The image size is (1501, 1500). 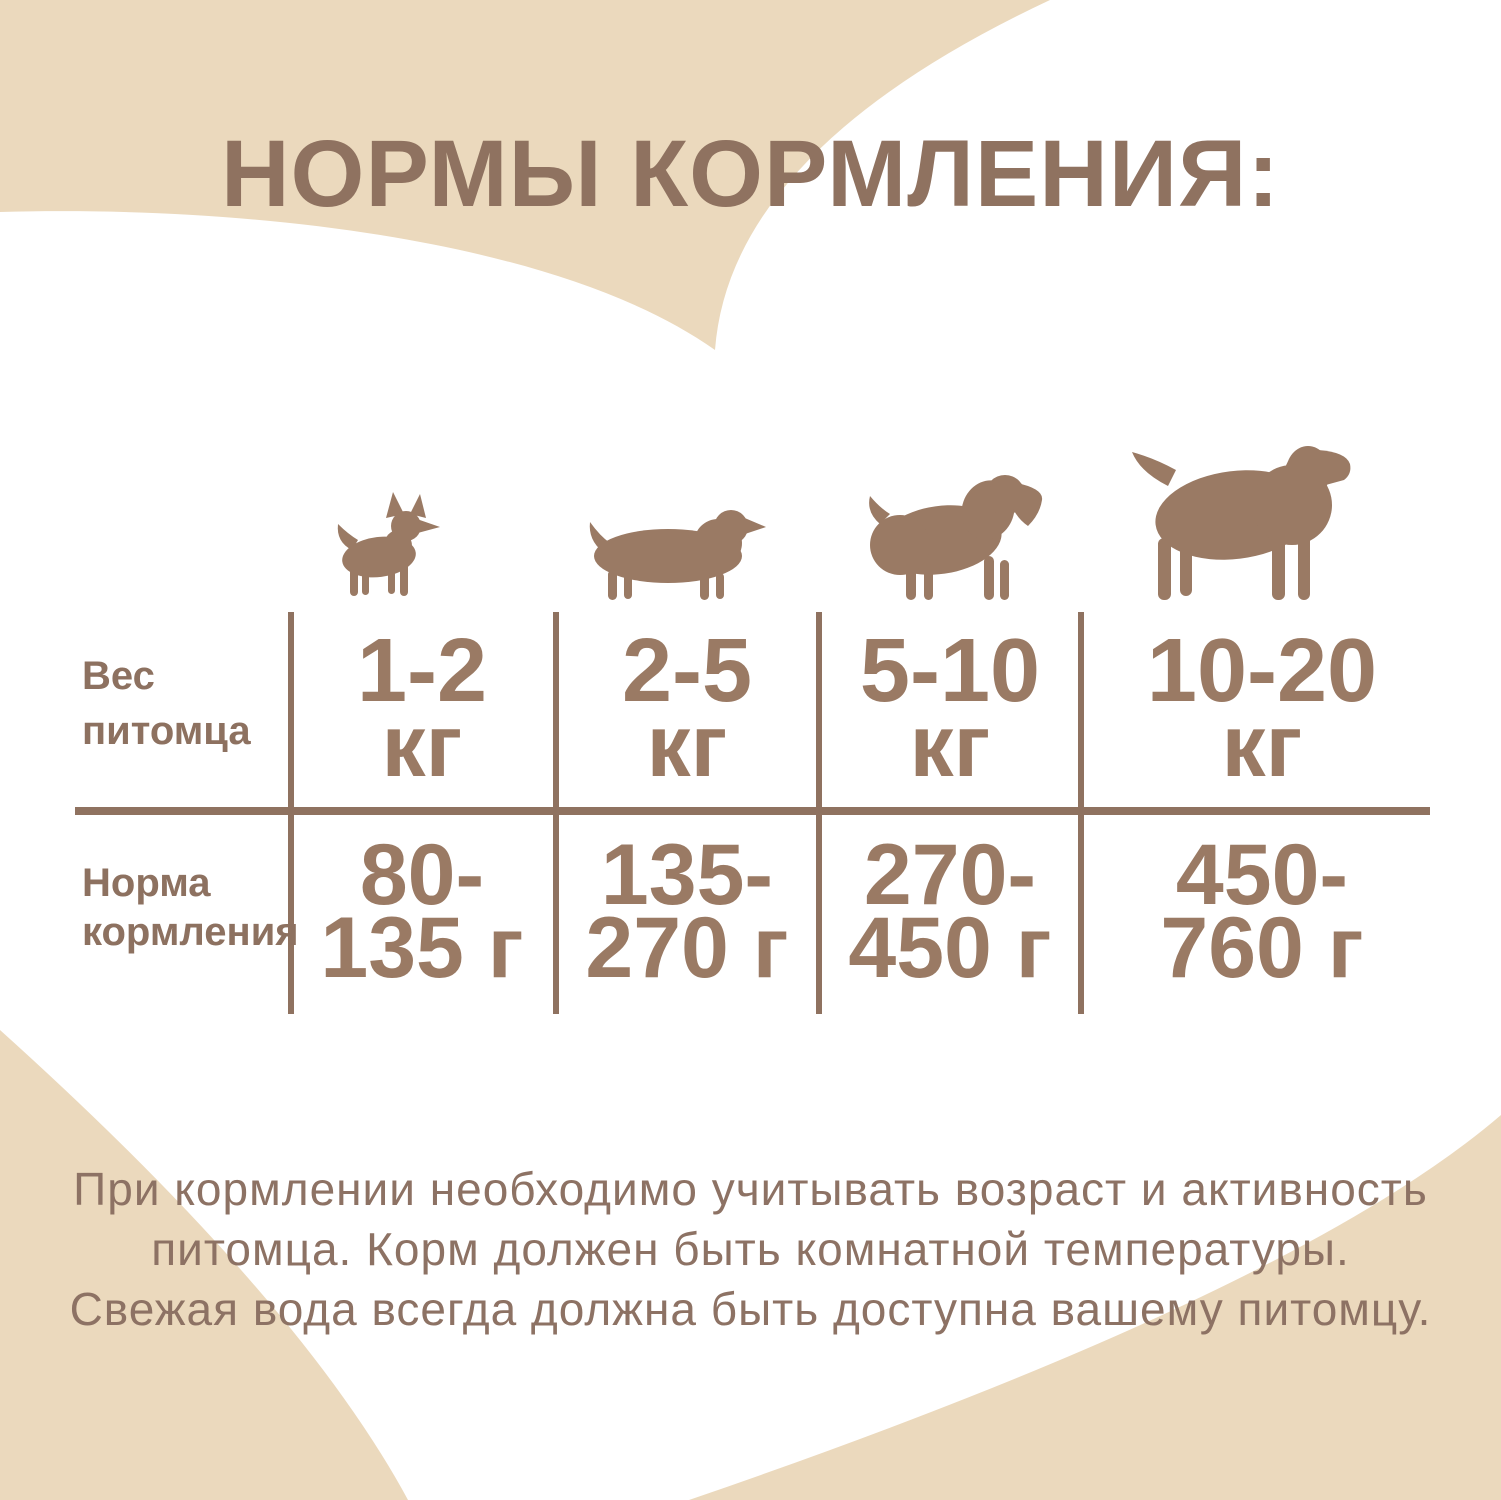 I want to click on large-dog-icon, so click(x=1241, y=523).